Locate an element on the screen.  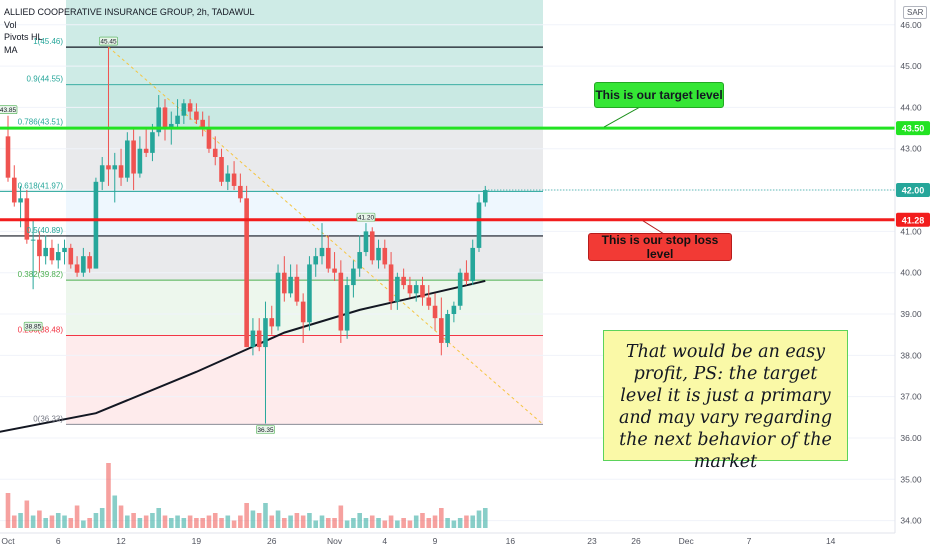
time-tick-label: 4 is located at coordinates (384, 541).